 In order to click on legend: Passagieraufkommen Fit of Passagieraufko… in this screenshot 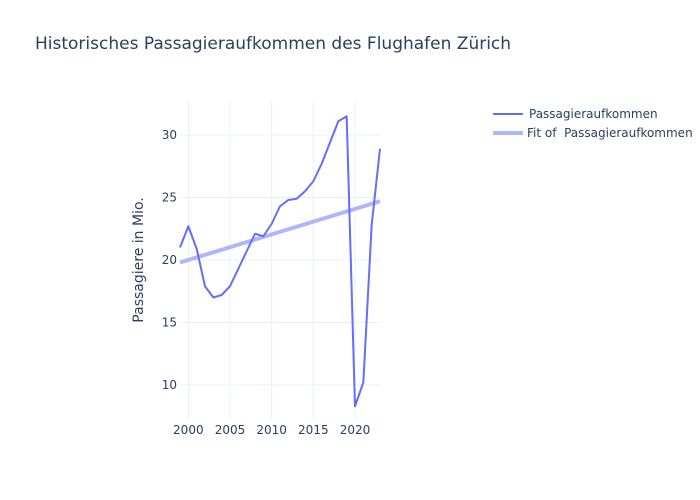, I will do `click(593, 123)`.